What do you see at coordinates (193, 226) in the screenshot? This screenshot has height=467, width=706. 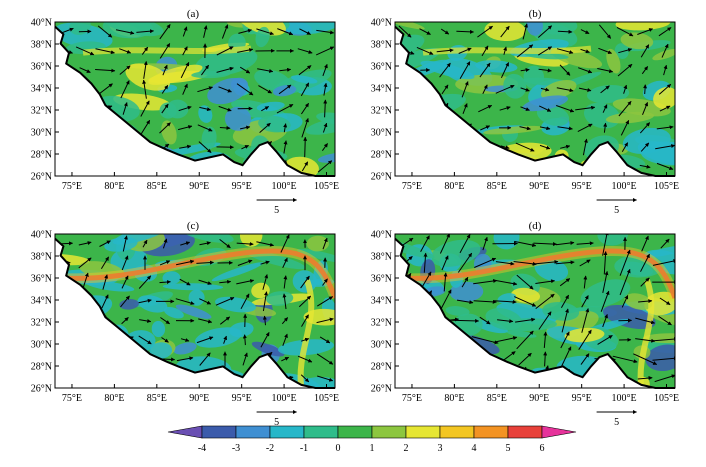 I see `panel-title: (c)` at bounding box center [193, 226].